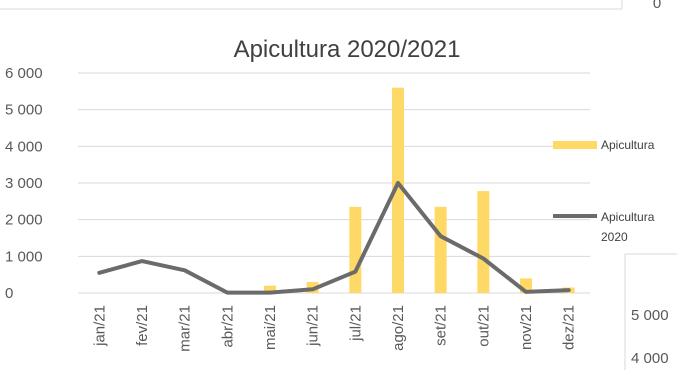 This screenshot has width=677, height=370. What do you see at coordinates (270, 327) in the screenshot?
I see `x-tick-label: mai/21` at bounding box center [270, 327].